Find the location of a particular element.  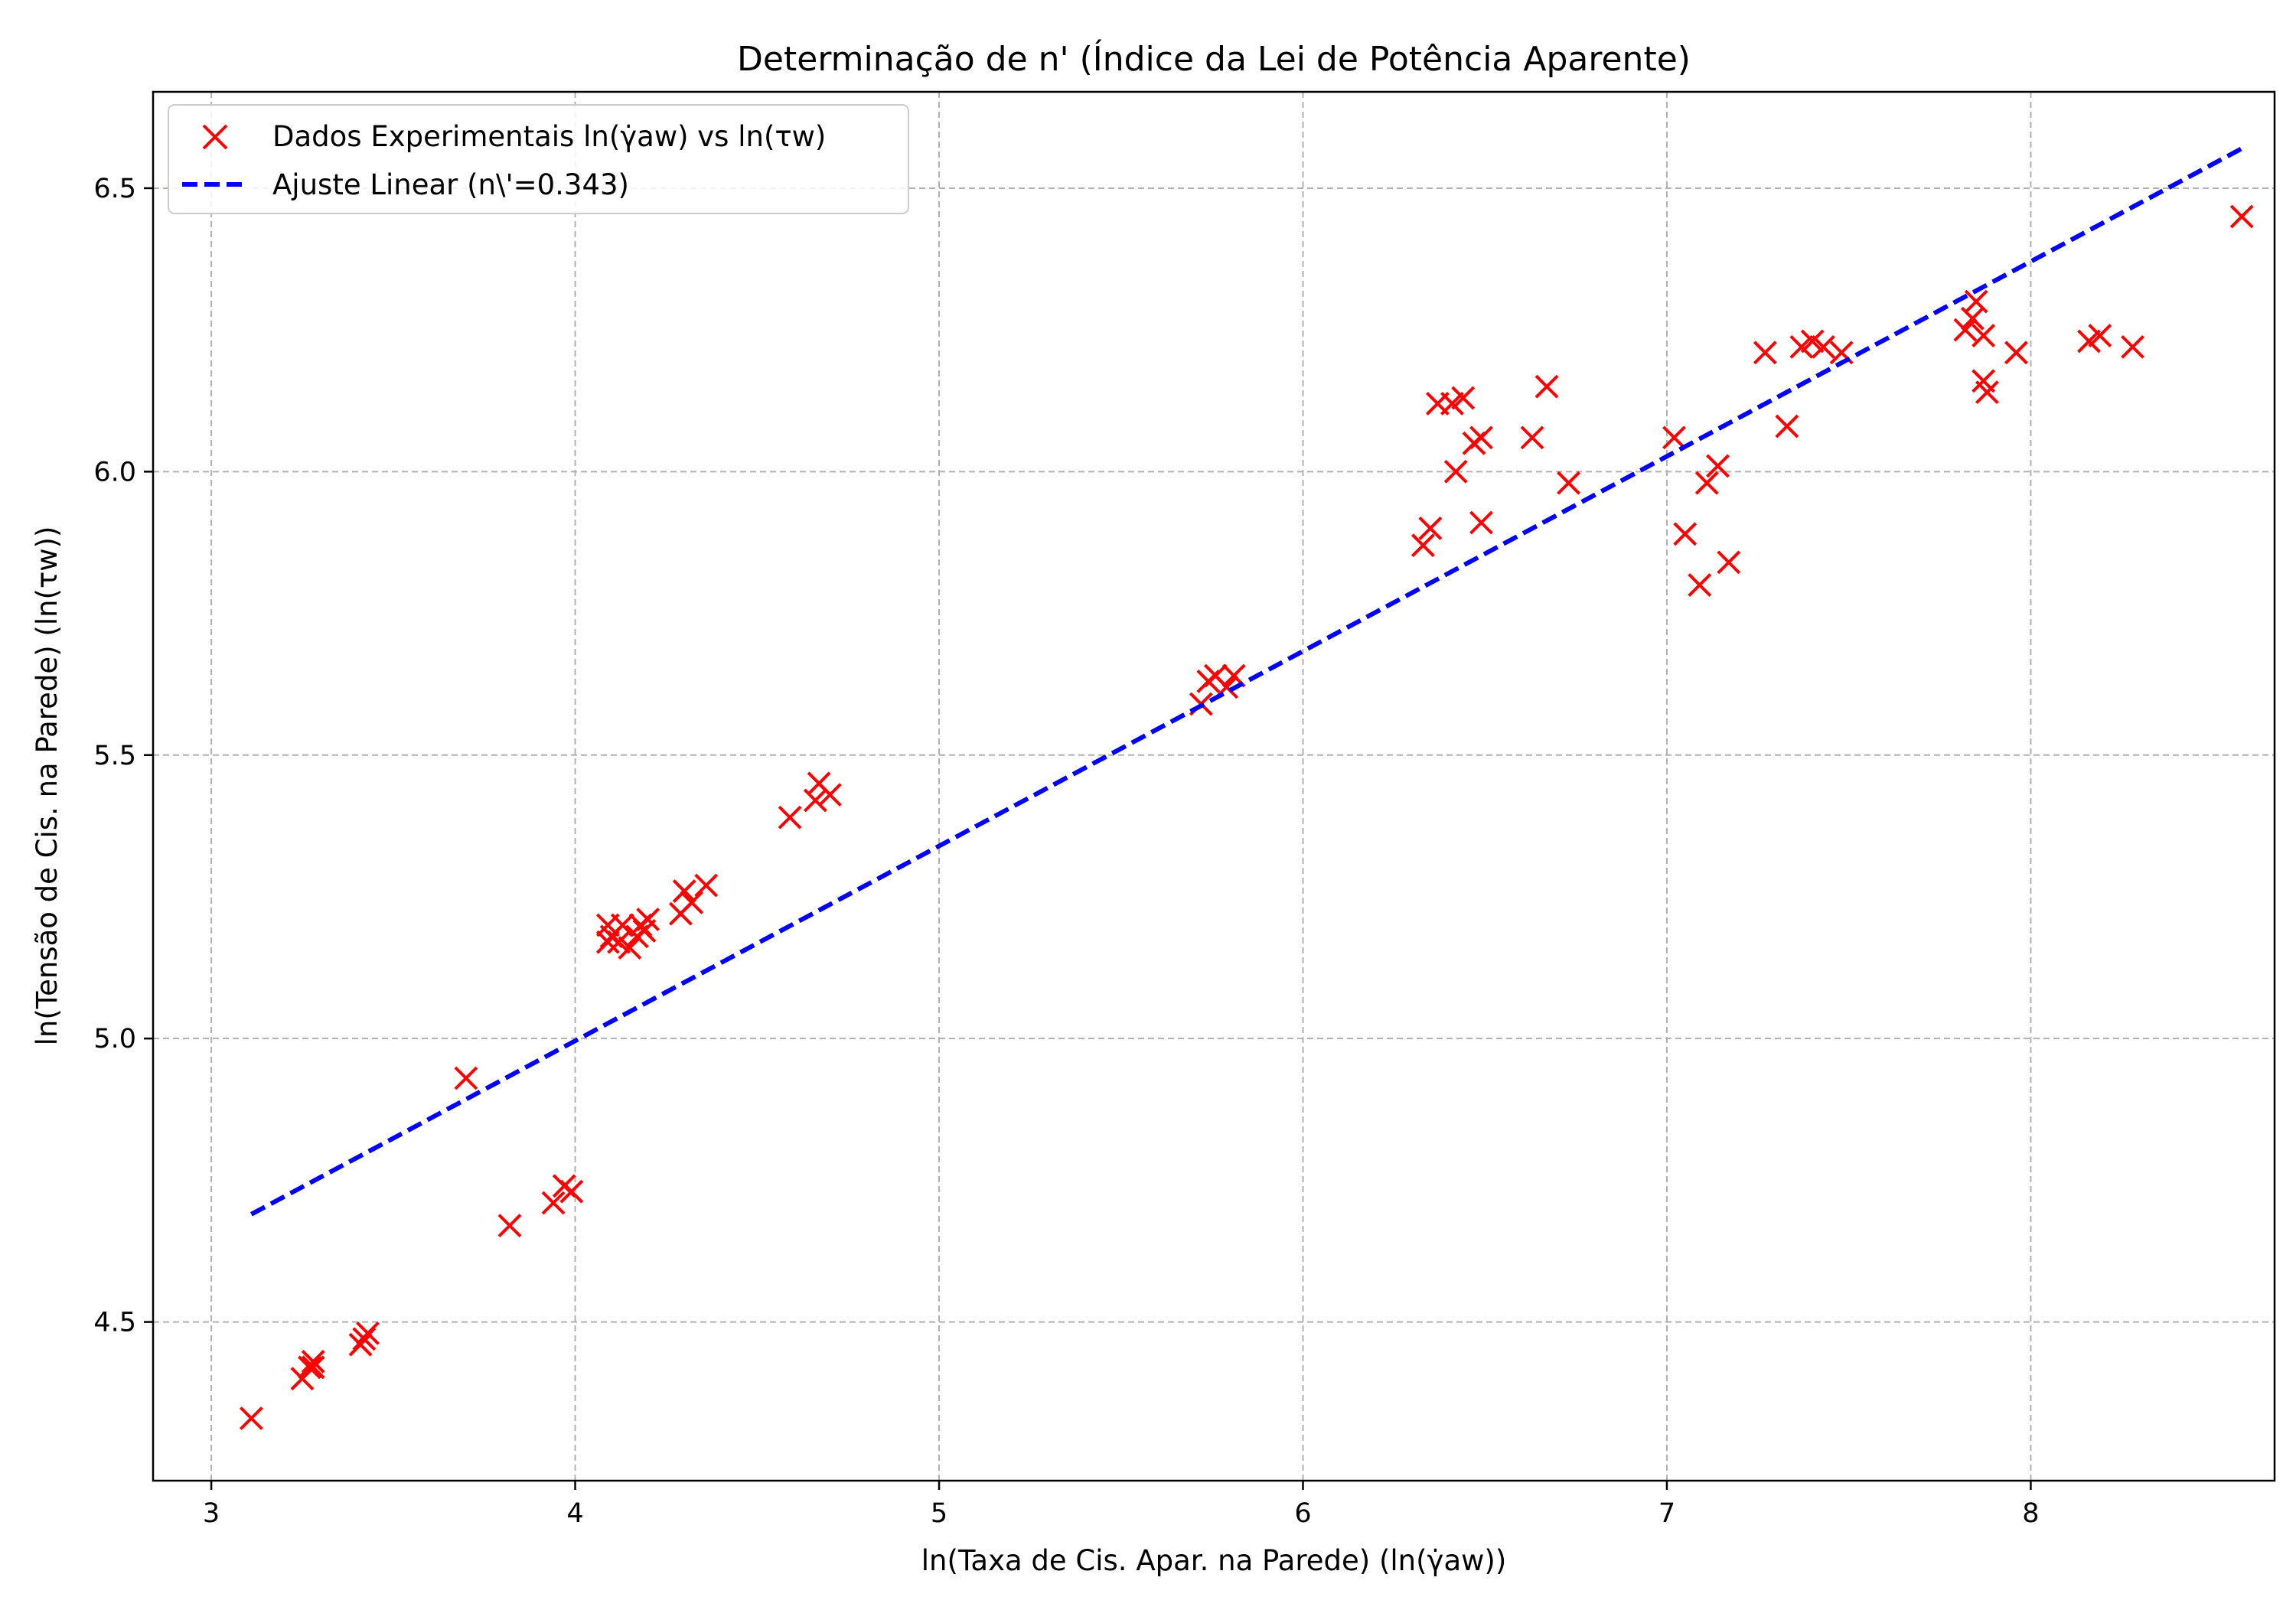

y-tick-label: 4.5 is located at coordinates (114, 1323).